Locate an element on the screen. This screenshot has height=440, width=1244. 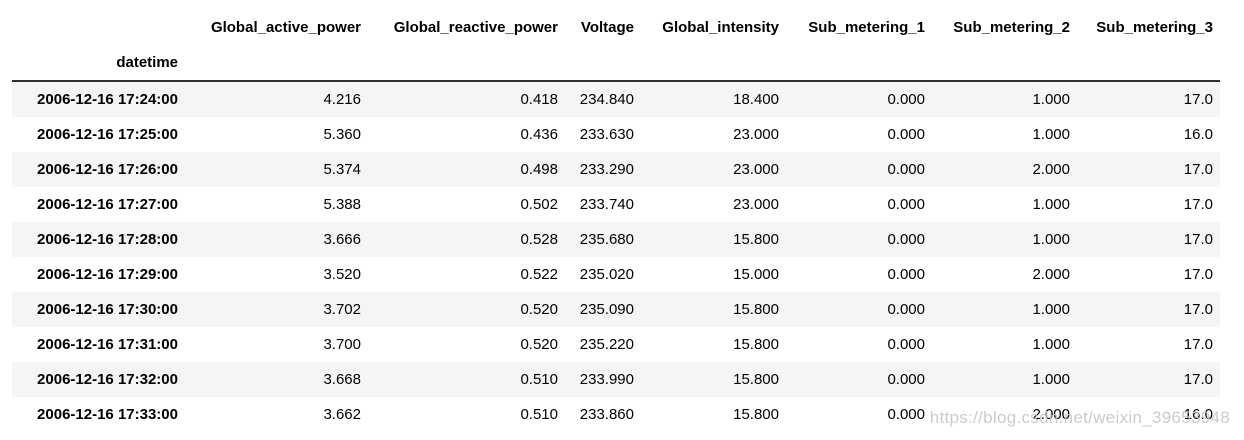
table-cell: 0.418 is located at coordinates (539, 99).